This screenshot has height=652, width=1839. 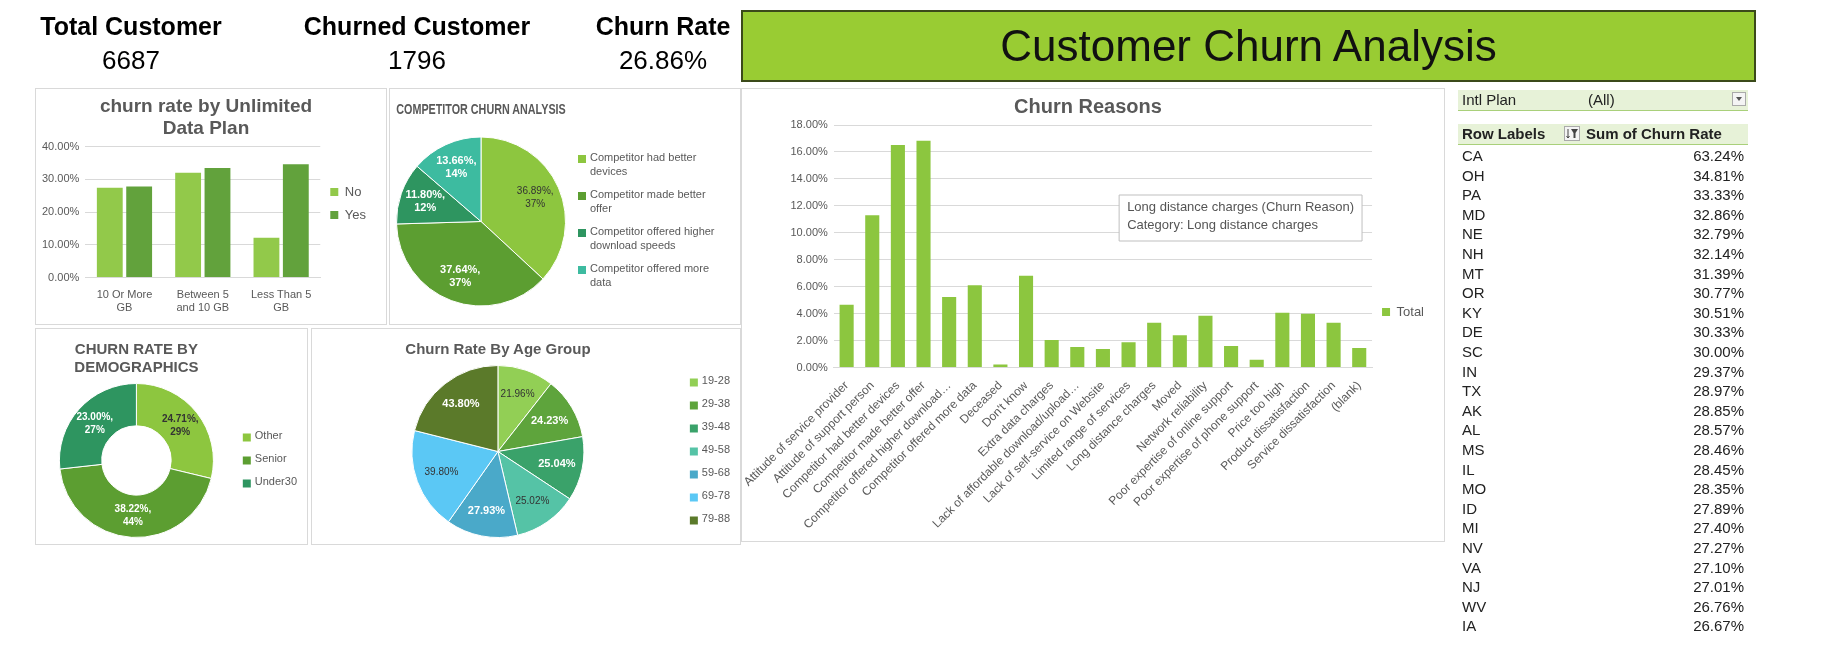 What do you see at coordinates (1473, 449) in the screenshot?
I see `category-label: MS` at bounding box center [1473, 449].